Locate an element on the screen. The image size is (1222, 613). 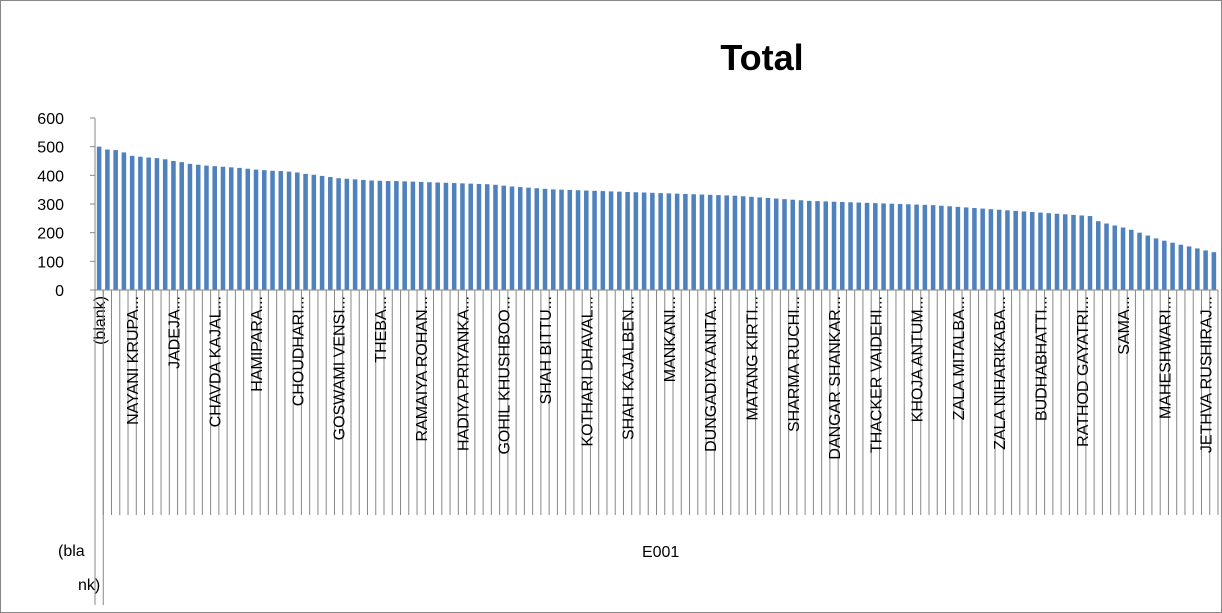
group-label: (bla nk) is located at coordinates (79, 568).